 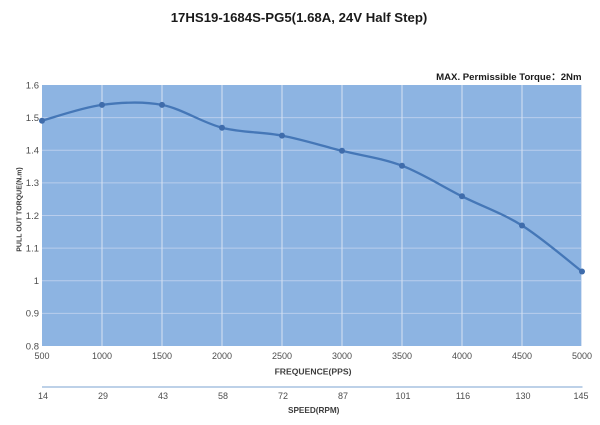 I want to click on svg-text:17HS19-1684S-PG5(1.68A, 24V Ha: 17HS19-1684S-PG5(1.68A, 24V Half Step), so click(x=299, y=17).